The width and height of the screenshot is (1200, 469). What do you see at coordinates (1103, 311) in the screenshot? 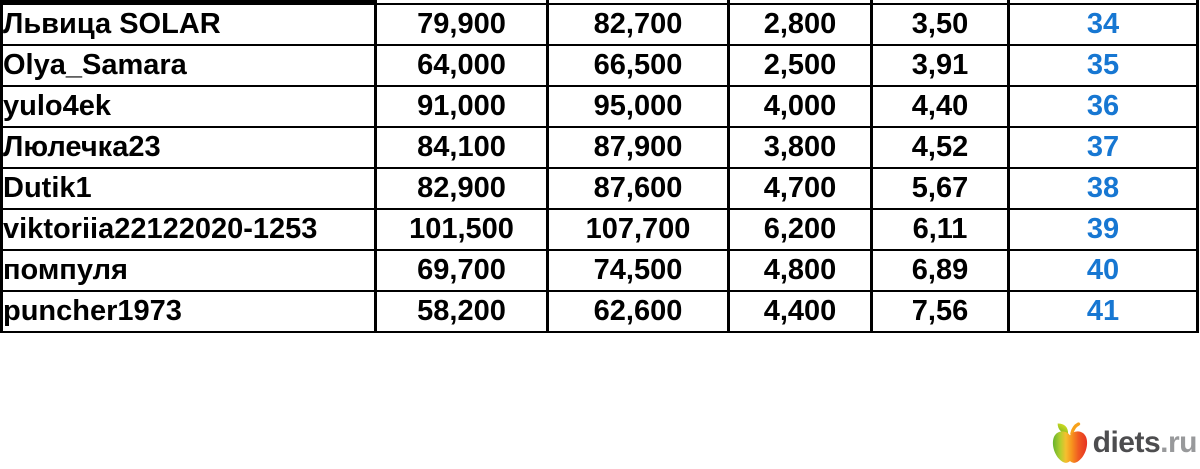
I see `row-number-cell: 41` at bounding box center [1103, 311].